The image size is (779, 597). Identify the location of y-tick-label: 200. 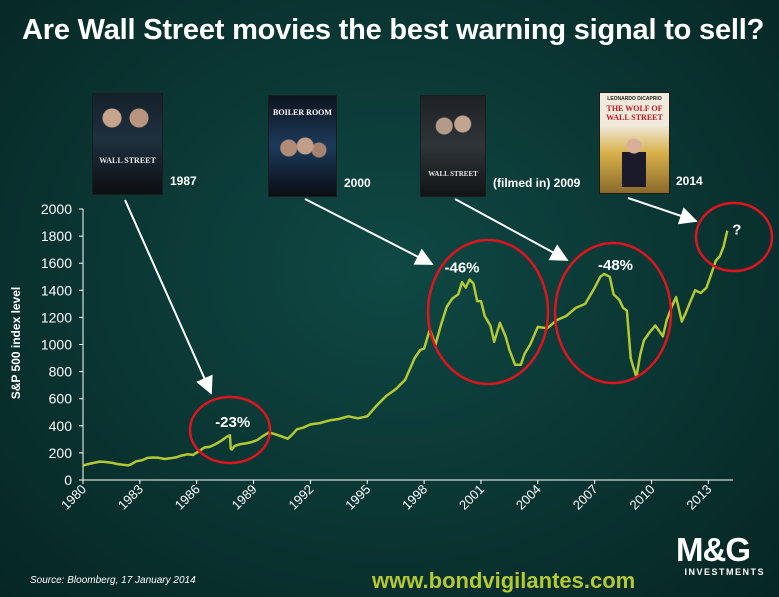
(61, 453).